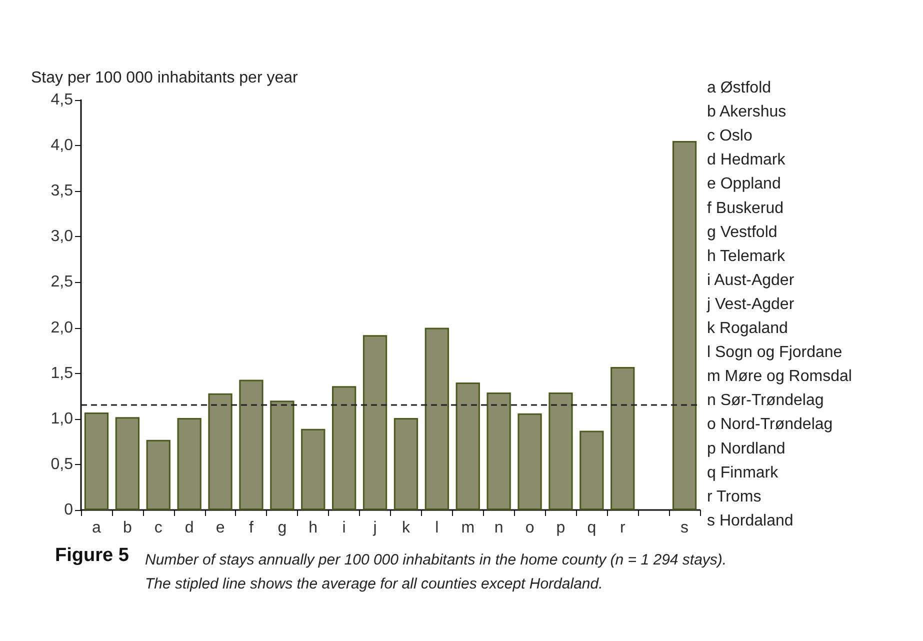 The width and height of the screenshot is (923, 641). I want to click on text: s Hordaland, so click(750, 521).